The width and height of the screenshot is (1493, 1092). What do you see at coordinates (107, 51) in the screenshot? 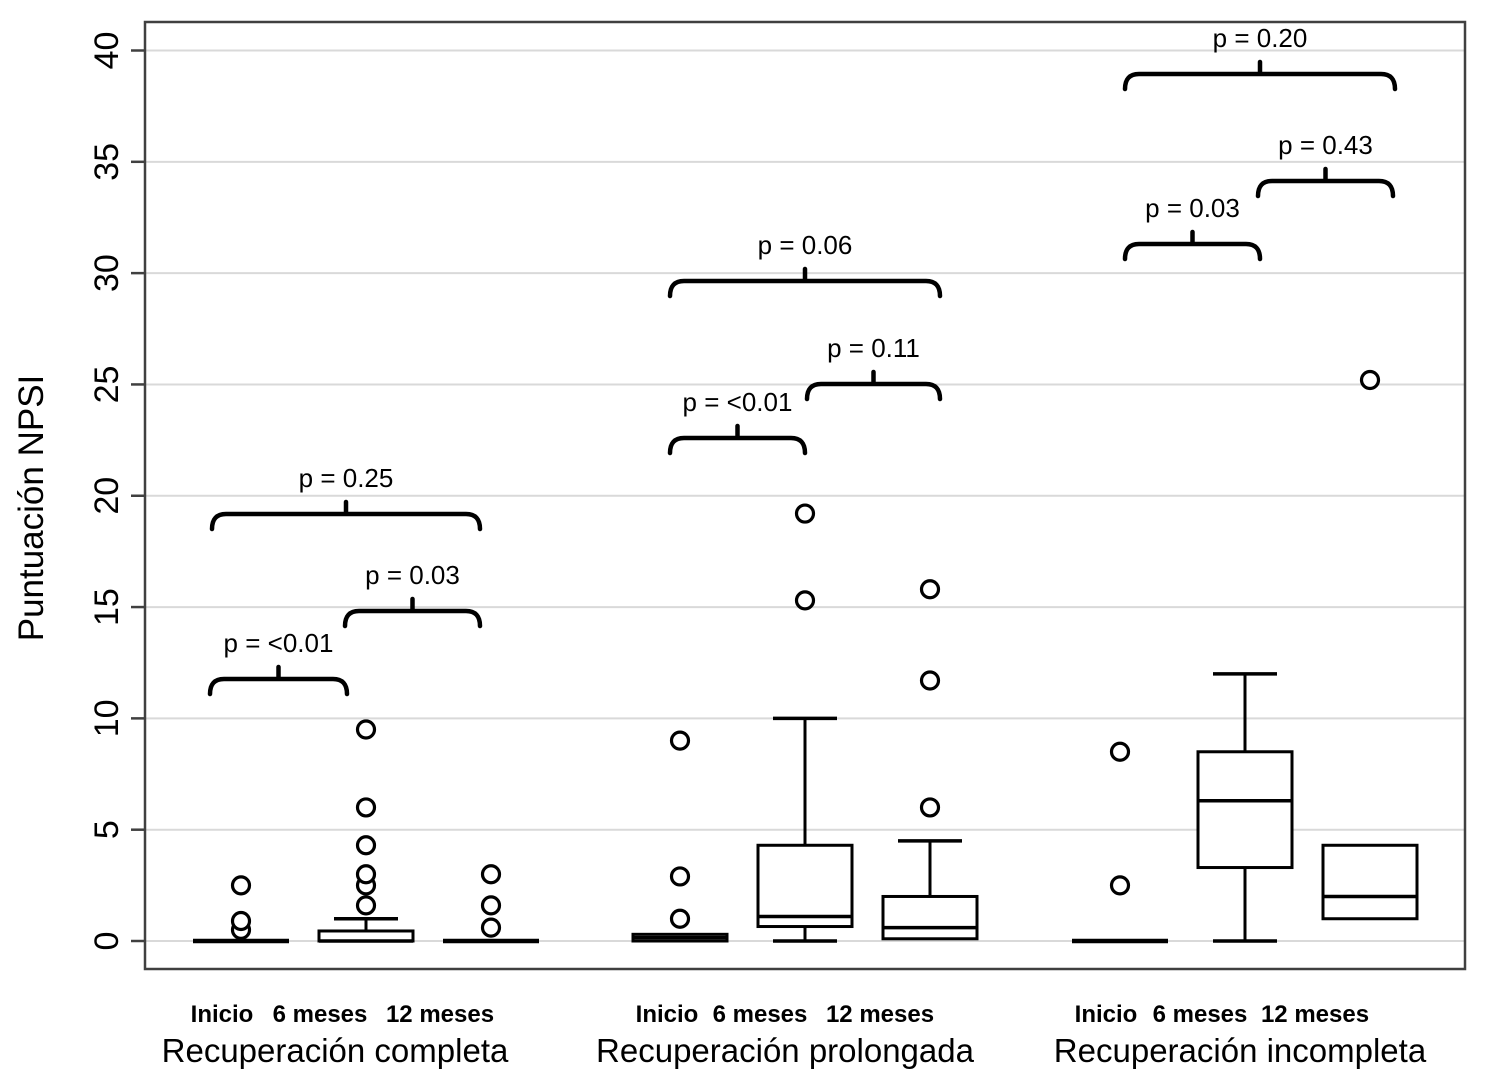
I see `y-tick-label: 40` at bounding box center [107, 51].